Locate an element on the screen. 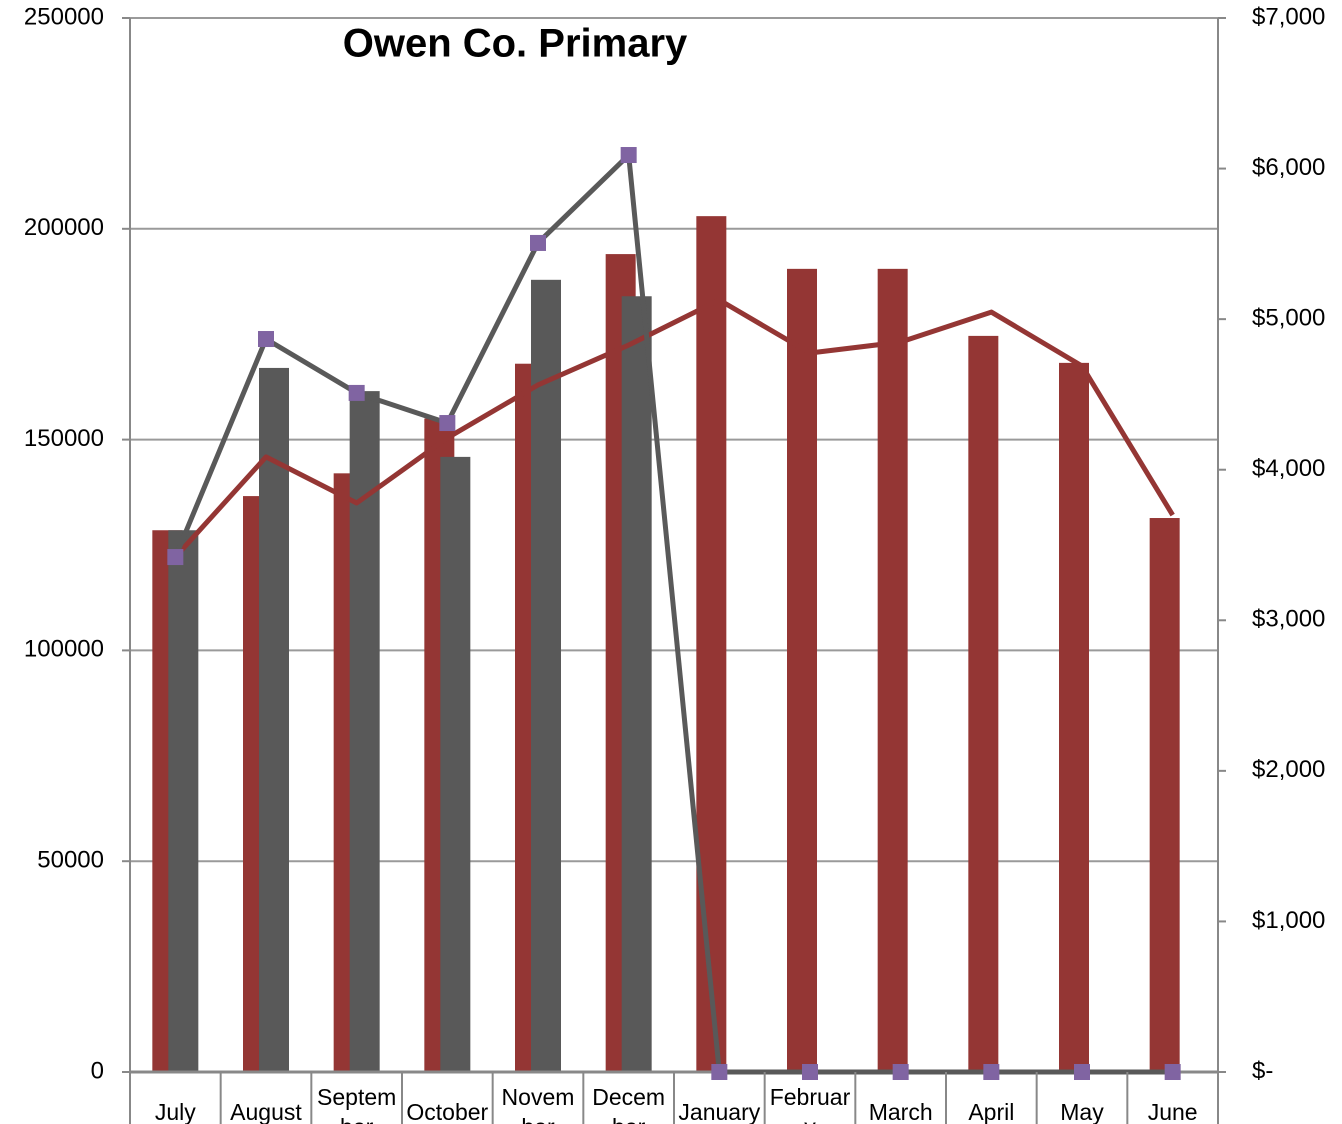 The height and width of the screenshot is (1124, 1342). x-tick-label-box: March is located at coordinates (900, 1111).